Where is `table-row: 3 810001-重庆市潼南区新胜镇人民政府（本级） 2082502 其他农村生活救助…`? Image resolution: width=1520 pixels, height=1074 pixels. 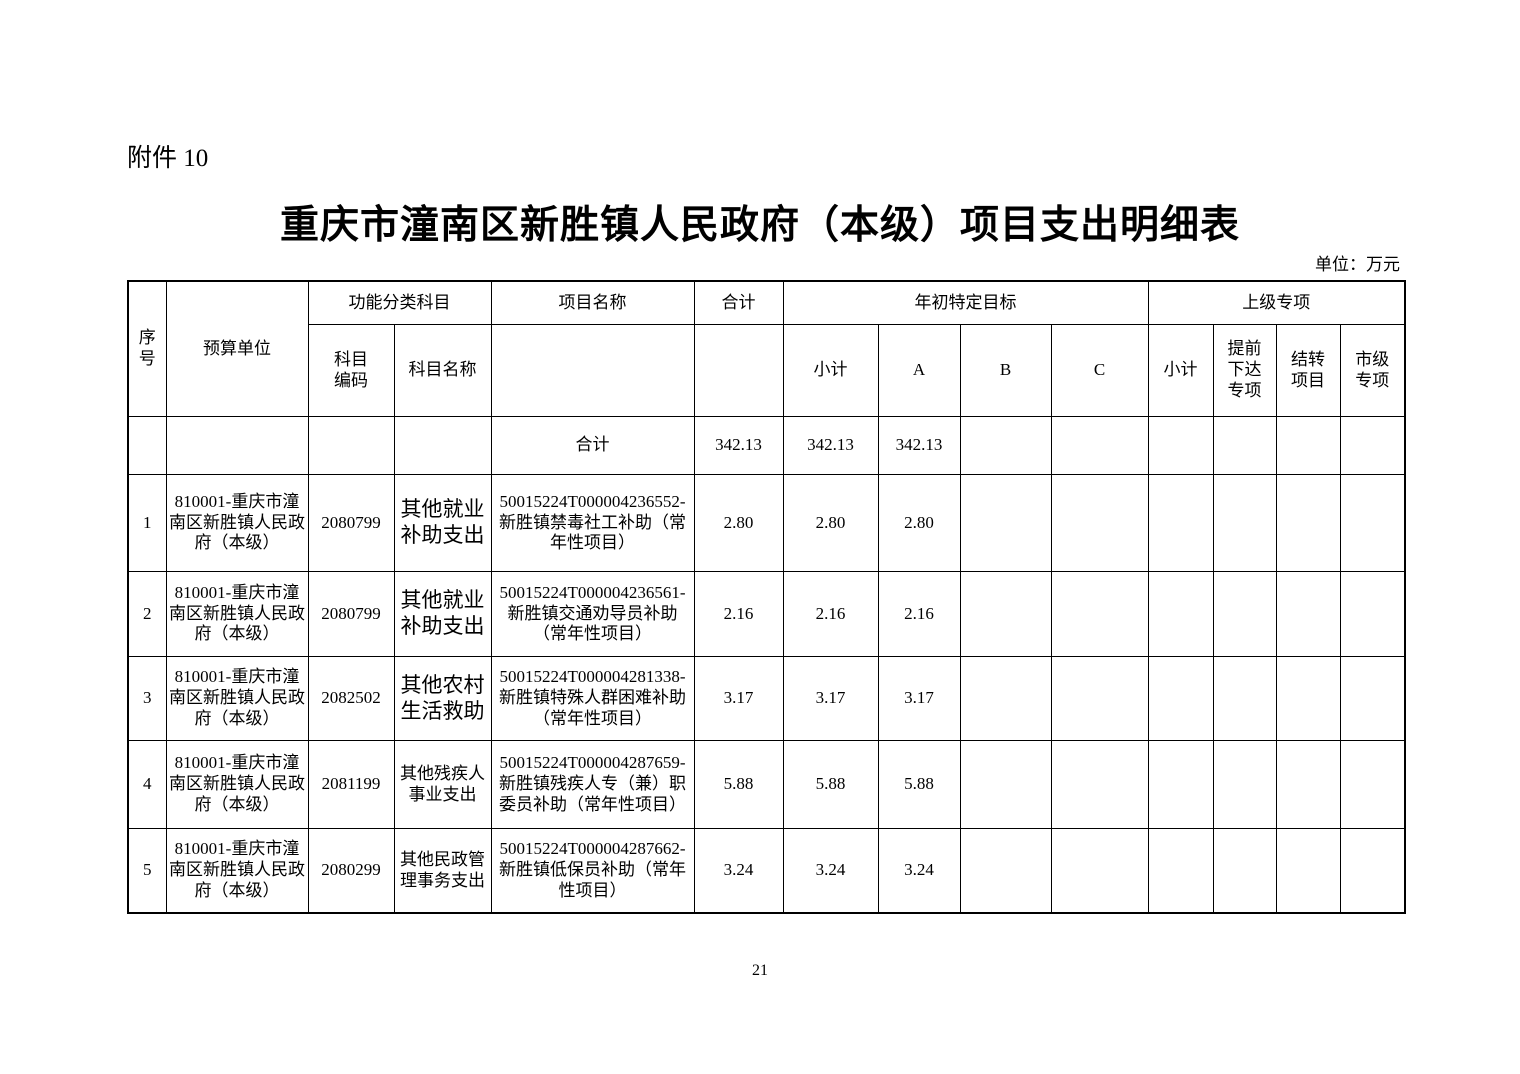
table-row: 3 810001-重庆市潼南区新胜镇人民政府（本级） 2082502 其他农村生活救助… is located at coordinates (766, 698).